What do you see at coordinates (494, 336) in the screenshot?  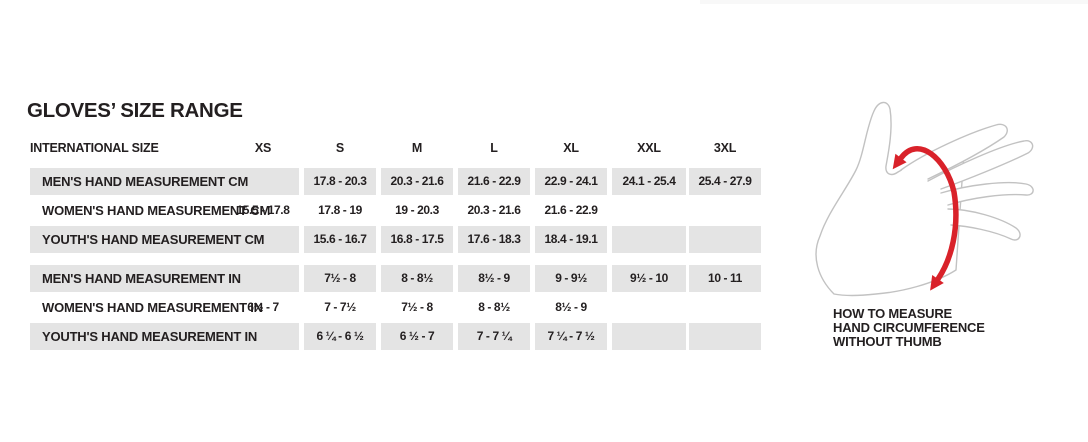 I see `size-cell: 7 - 7 ¼` at bounding box center [494, 336].